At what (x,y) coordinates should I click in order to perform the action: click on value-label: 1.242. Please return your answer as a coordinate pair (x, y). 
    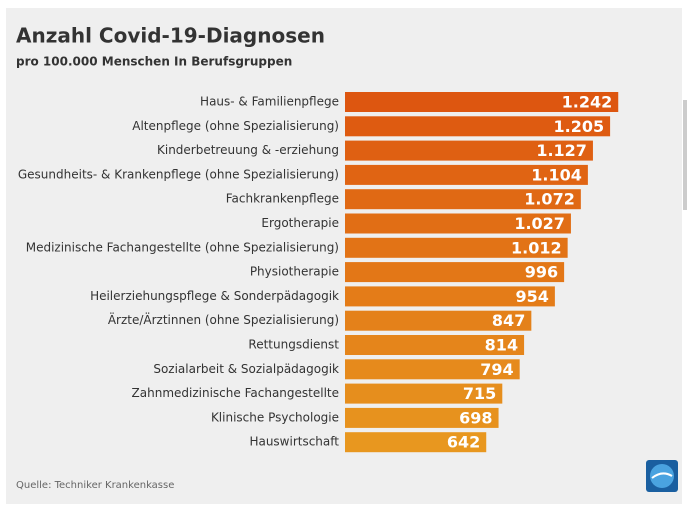
    Looking at the image, I should click on (587, 102).